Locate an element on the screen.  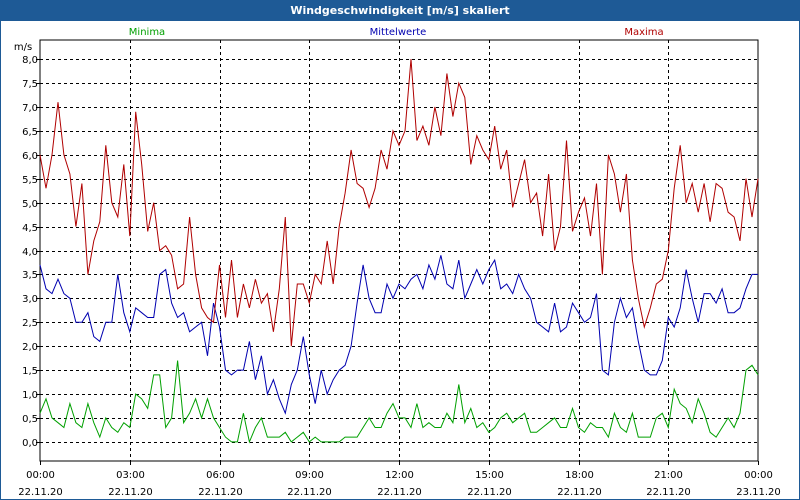
legend-label-minima: Minima is located at coordinates (147, 32).